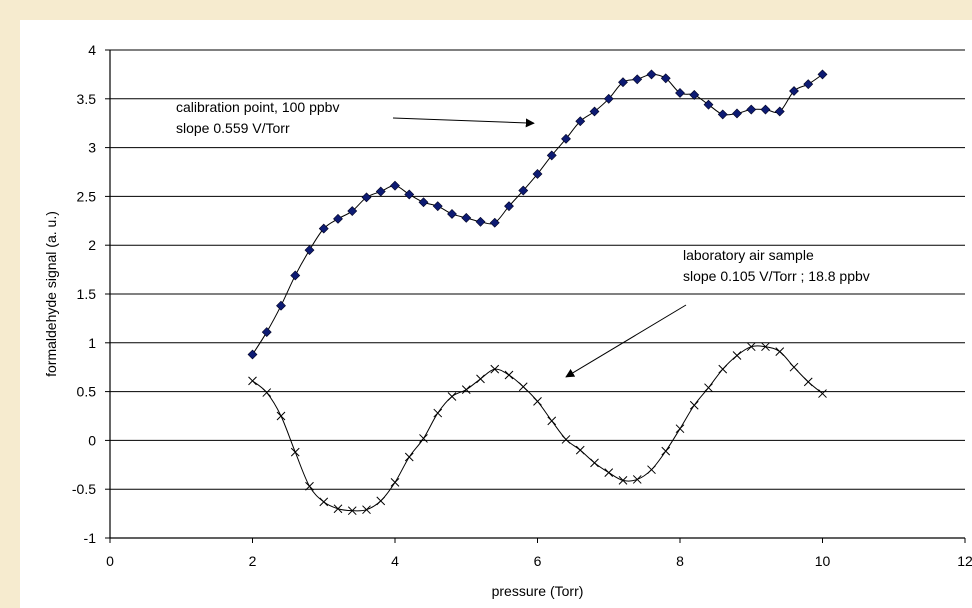 The image size is (972, 608). What do you see at coordinates (90, 538) in the screenshot?
I see `y-tick-label: -1` at bounding box center [90, 538].